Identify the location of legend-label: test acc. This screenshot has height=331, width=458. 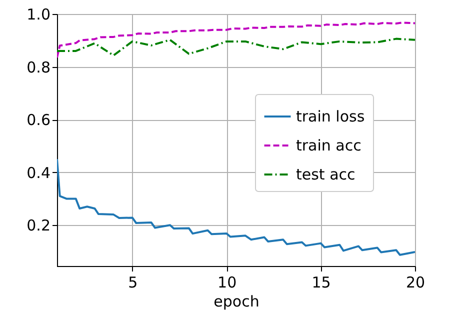
(326, 175).